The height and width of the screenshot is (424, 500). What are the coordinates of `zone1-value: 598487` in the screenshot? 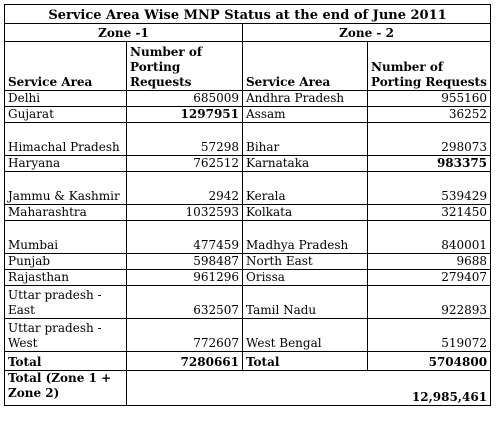 It's located at (184, 261).